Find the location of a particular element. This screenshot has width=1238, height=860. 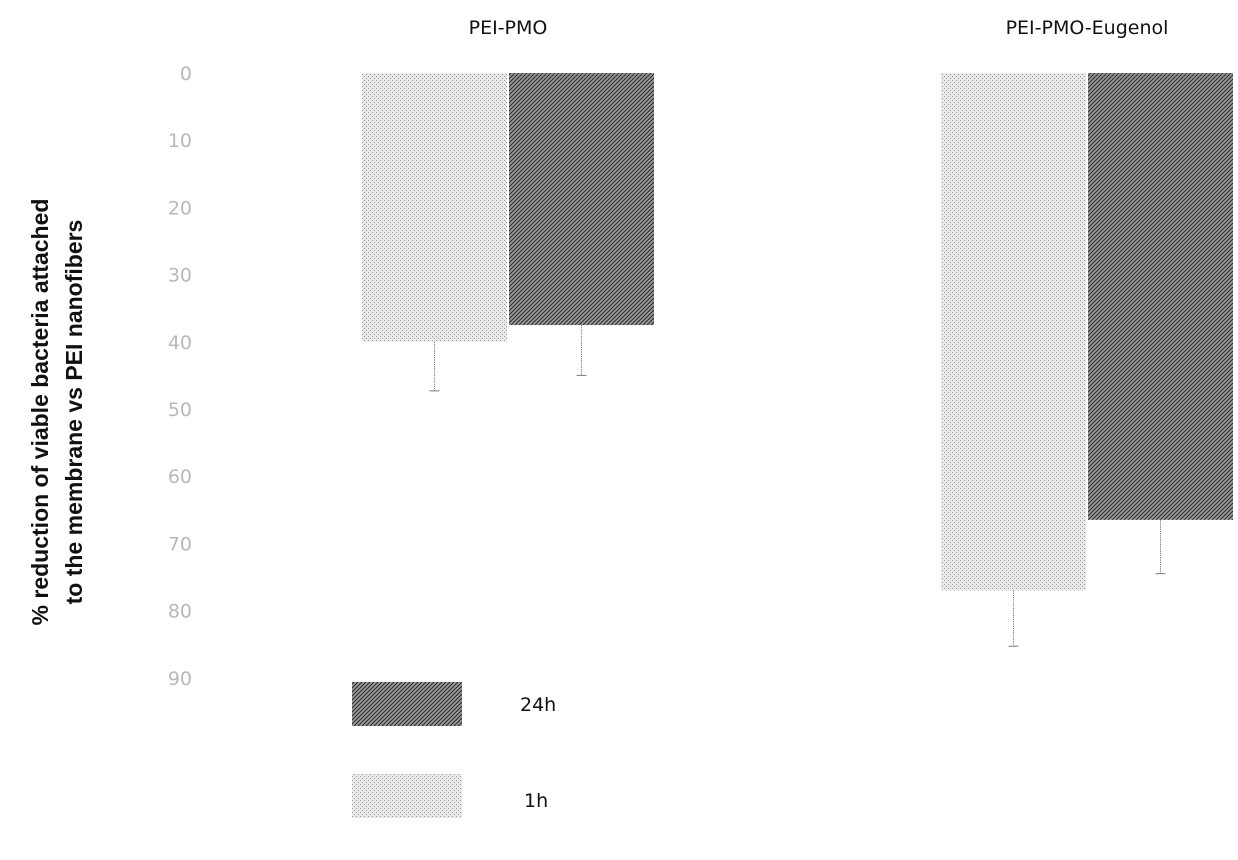

y-axis-ticks: 0 10 20 30 40 50 60 70 80 90 is located at coordinates (180, 376).